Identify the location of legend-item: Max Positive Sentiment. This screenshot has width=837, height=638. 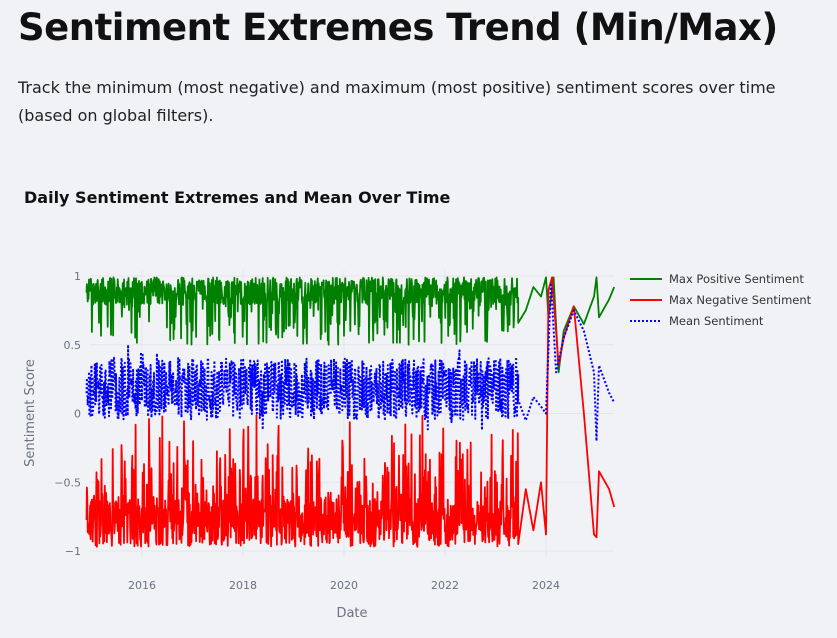
(717, 279).